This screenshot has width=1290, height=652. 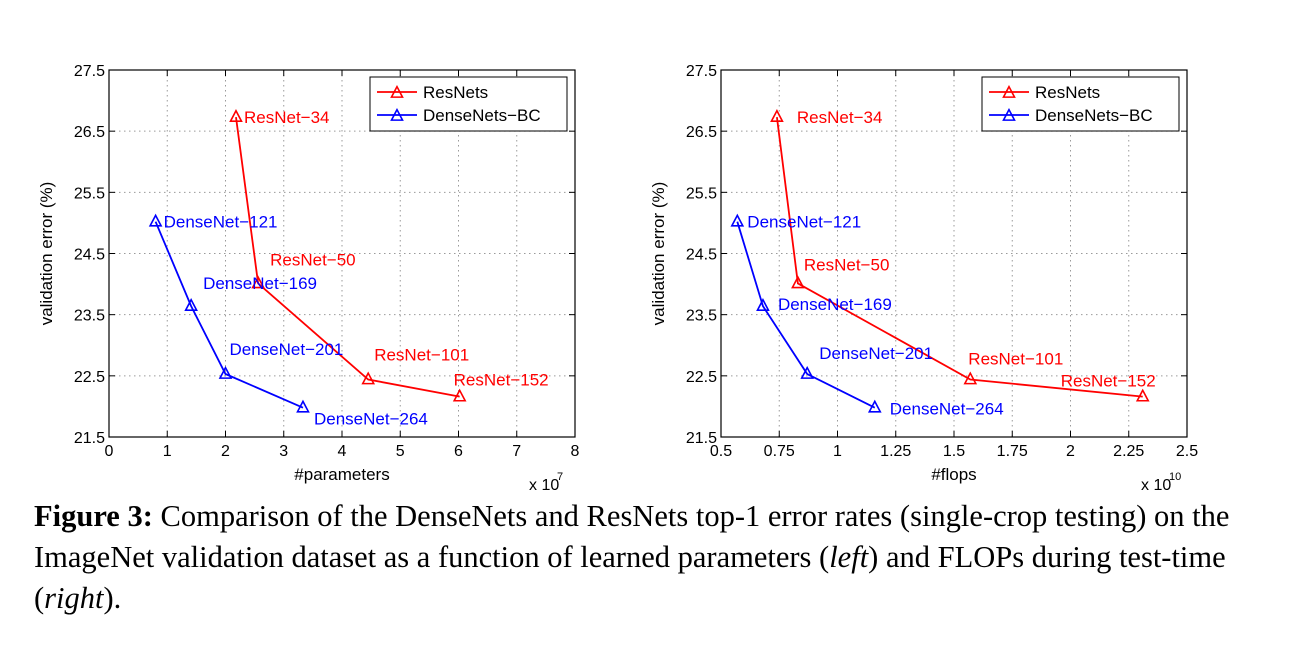 I want to click on caption-emph-left: left, so click(x=849, y=557).